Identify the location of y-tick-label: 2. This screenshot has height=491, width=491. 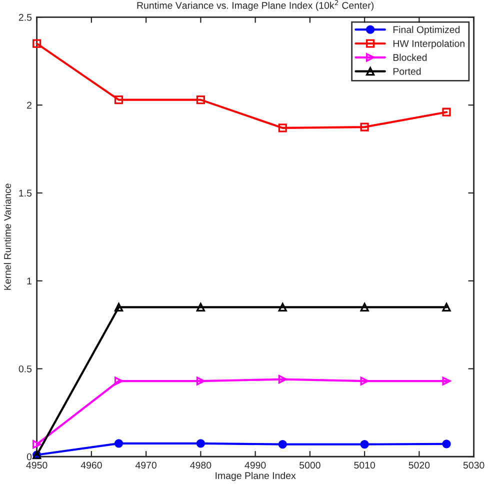
(29, 105).